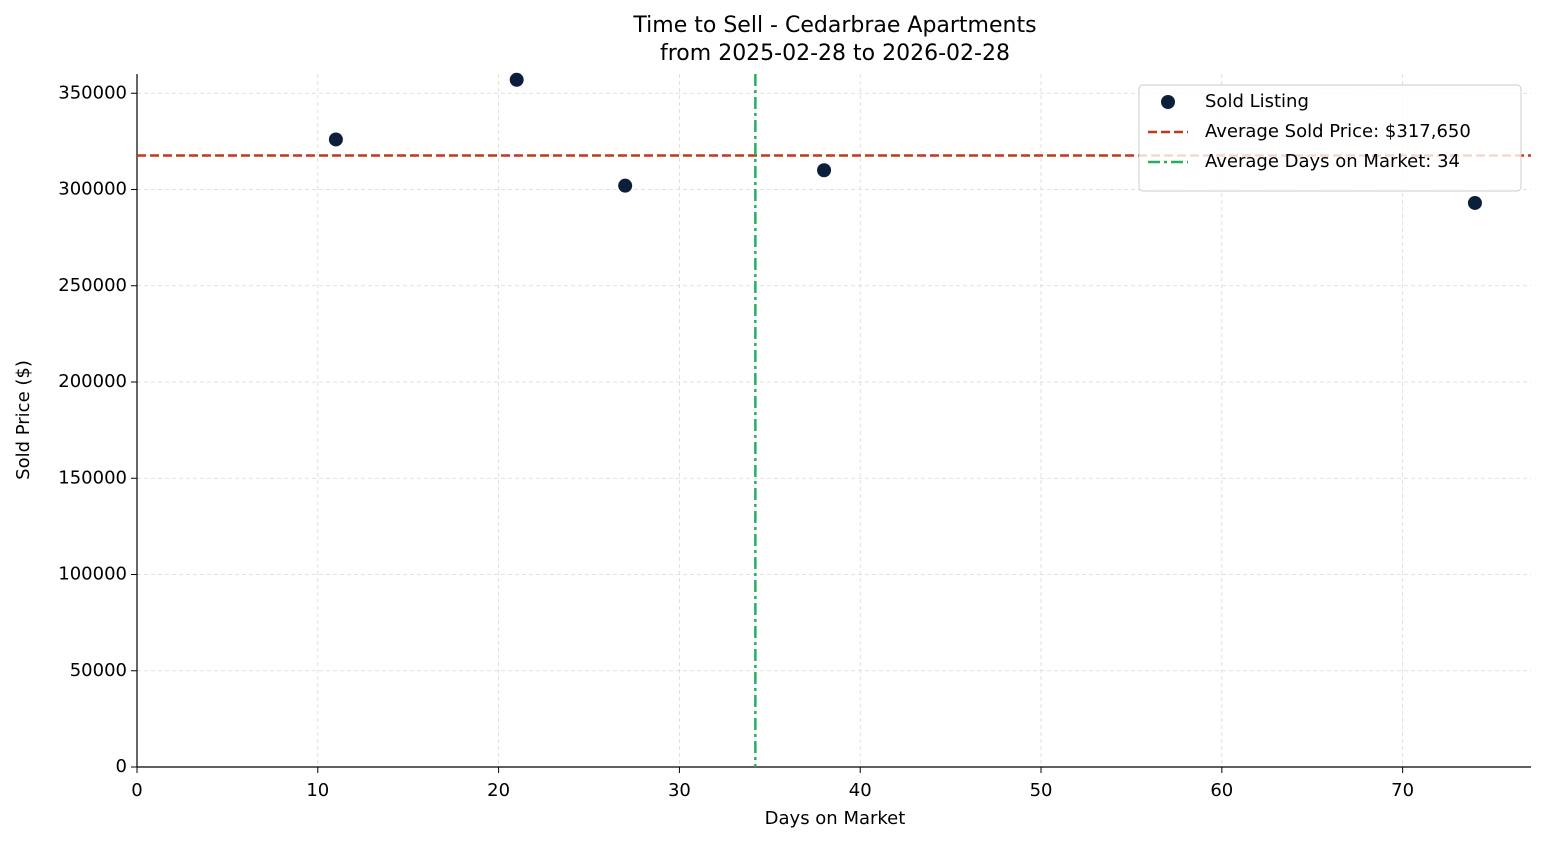 This screenshot has height=845, width=1547. Describe the element at coordinates (1221, 790) in the screenshot. I see `x-tick-label: 60` at that location.